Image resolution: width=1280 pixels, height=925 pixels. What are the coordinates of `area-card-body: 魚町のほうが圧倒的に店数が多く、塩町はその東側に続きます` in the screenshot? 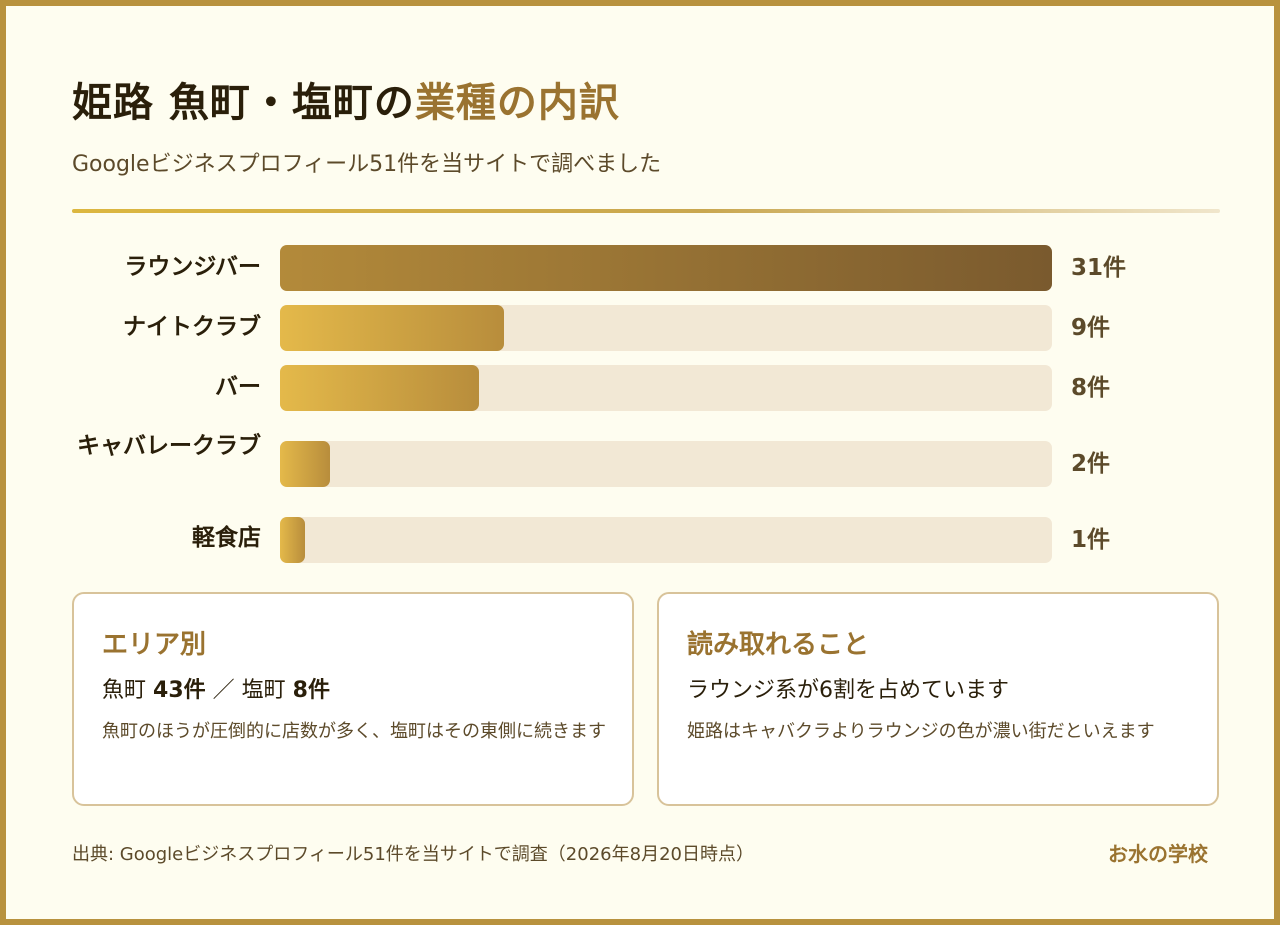 It's located at (354, 731).